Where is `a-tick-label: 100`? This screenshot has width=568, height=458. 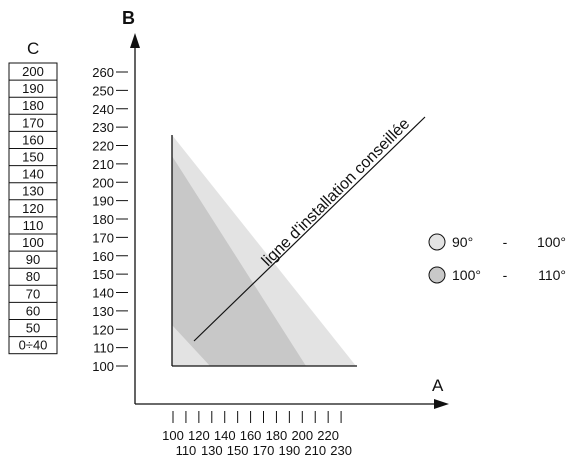 a-tick-label: 100 is located at coordinates (173, 435).